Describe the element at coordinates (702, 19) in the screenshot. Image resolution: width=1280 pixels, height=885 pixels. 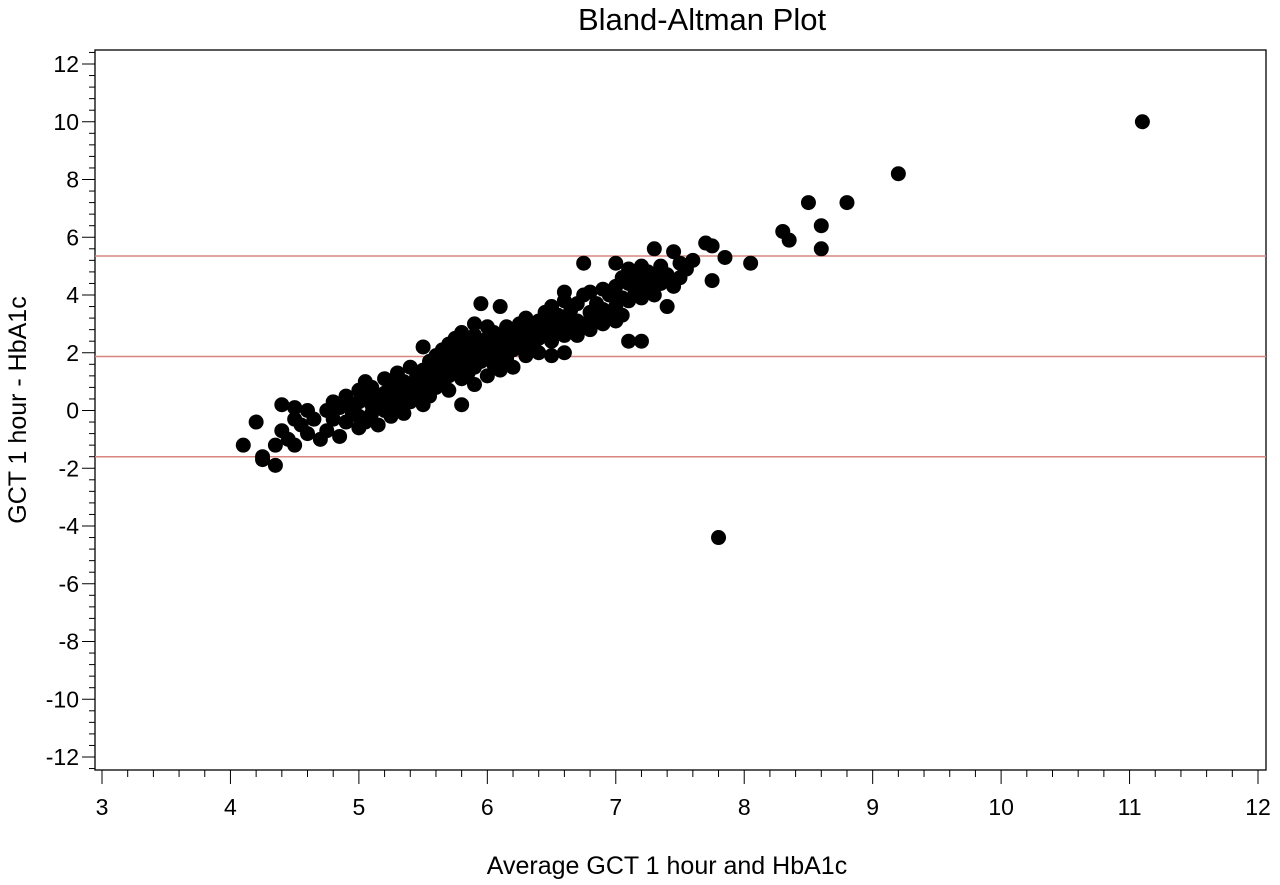
I see `chart-title: Bland-Altman Plot` at that location.